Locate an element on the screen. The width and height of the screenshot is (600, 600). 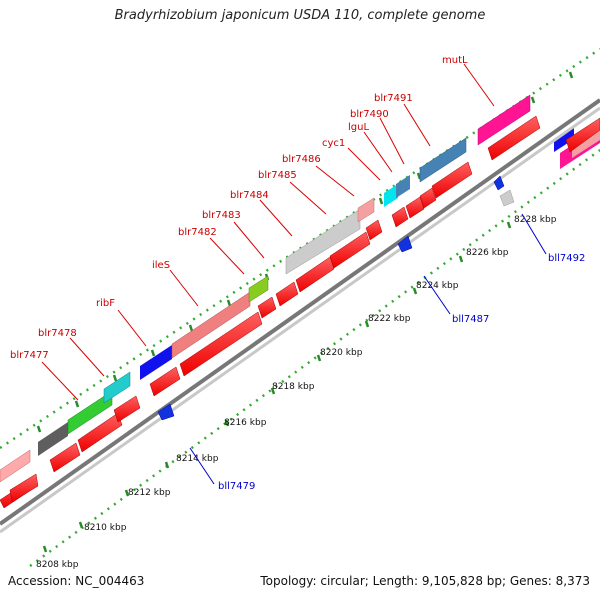
gene-blr7484-block is located at coordinates (323, 241).